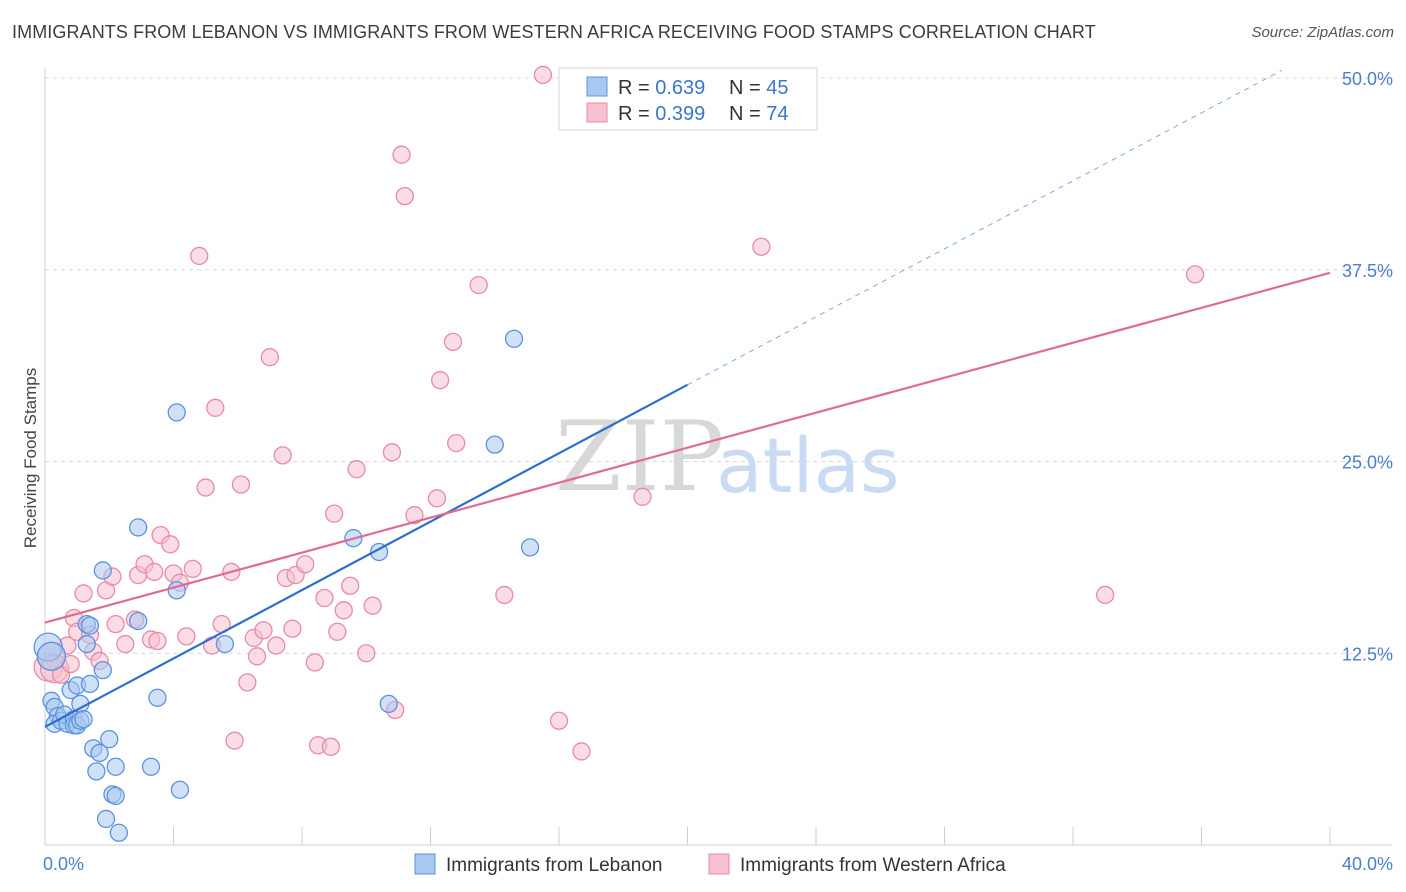  Describe the element at coordinates (1367, 463) in the screenshot. I see `y-tick-label-1: 25.0%` at that location.